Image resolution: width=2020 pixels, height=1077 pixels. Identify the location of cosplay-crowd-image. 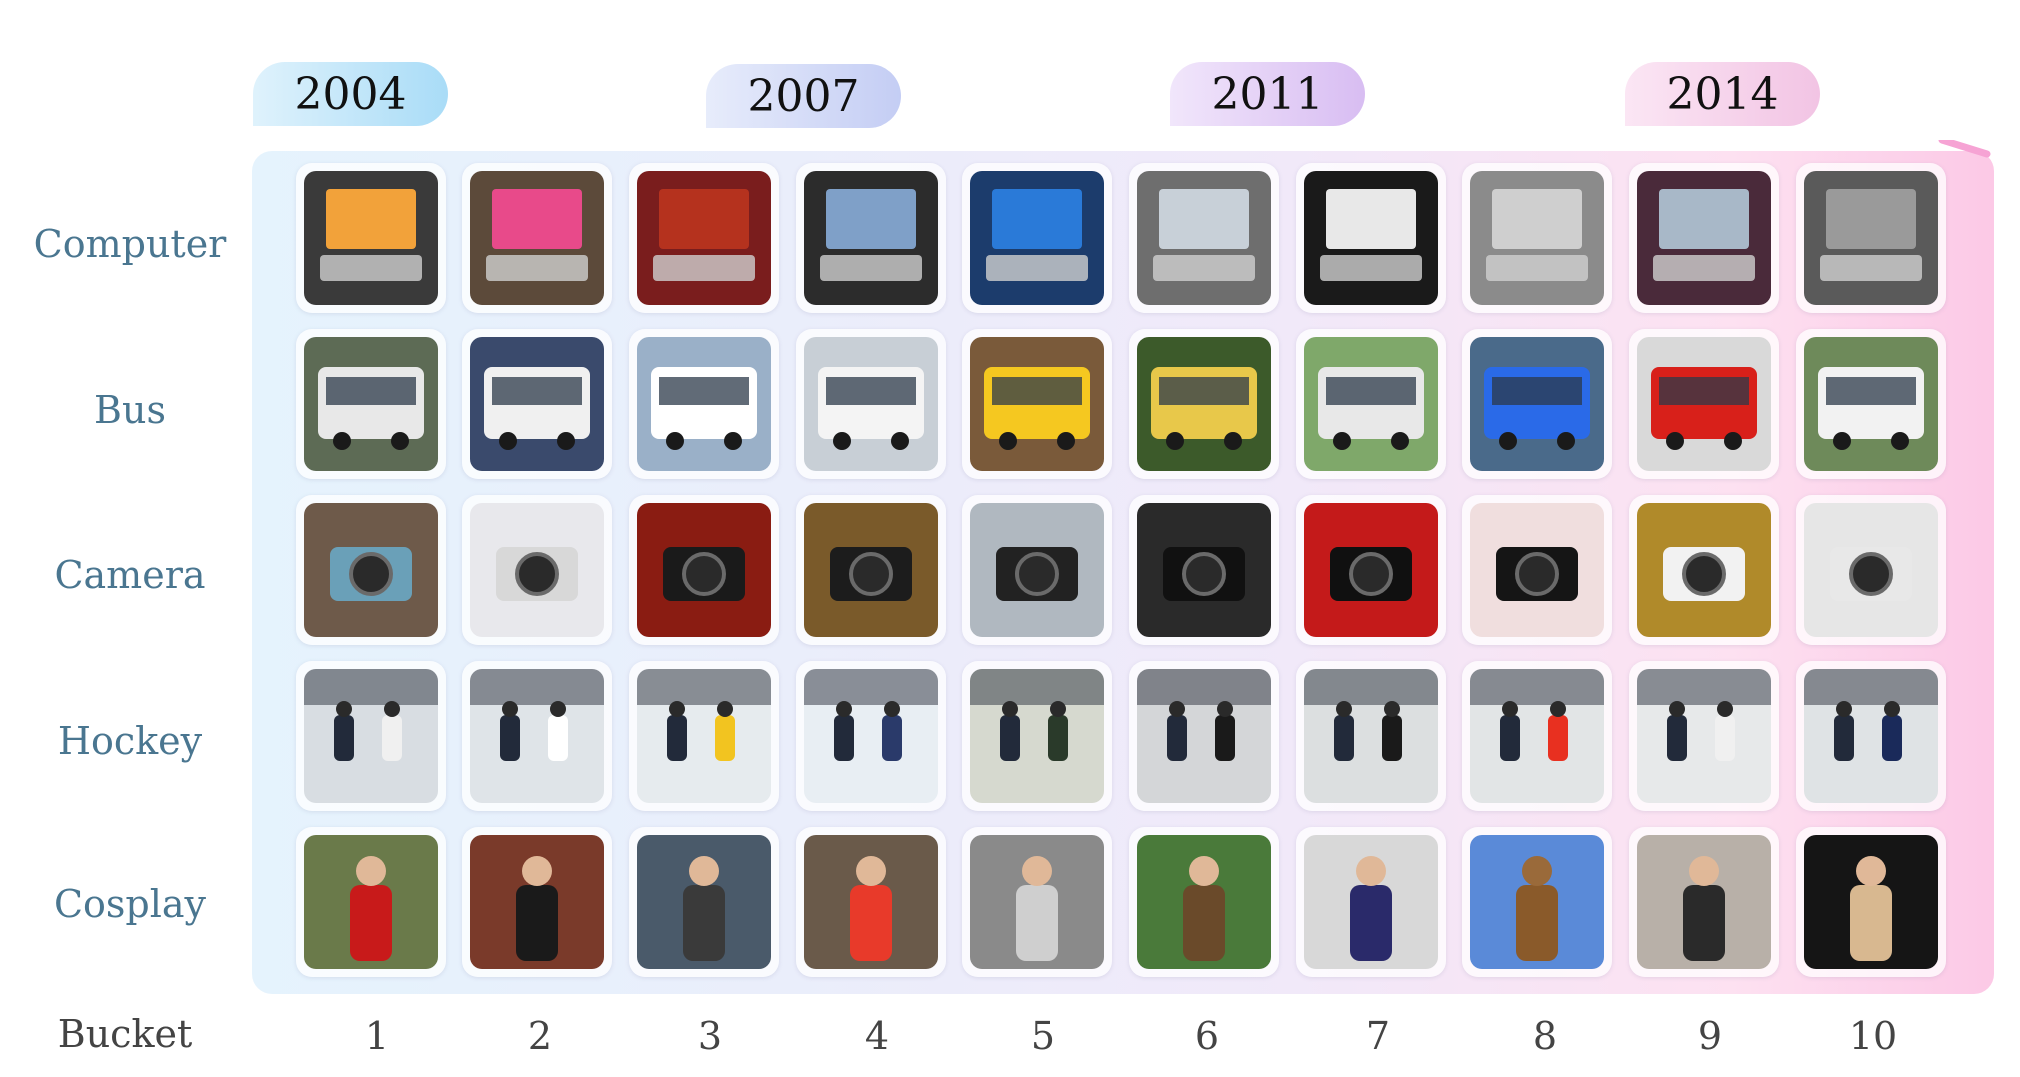
(1037, 902).